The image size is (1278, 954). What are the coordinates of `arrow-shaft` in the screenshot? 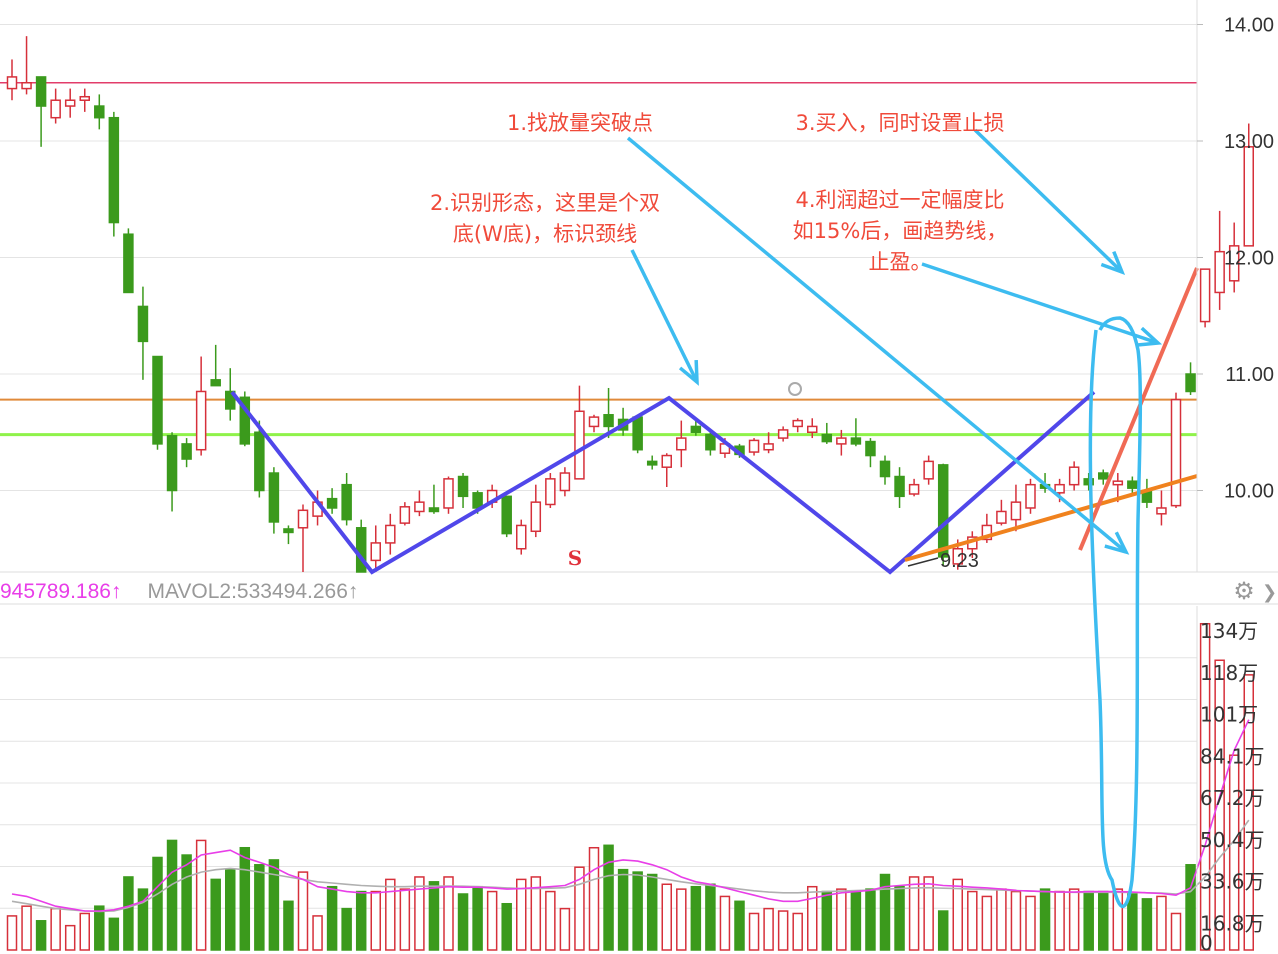 It's located at (1040, 303).